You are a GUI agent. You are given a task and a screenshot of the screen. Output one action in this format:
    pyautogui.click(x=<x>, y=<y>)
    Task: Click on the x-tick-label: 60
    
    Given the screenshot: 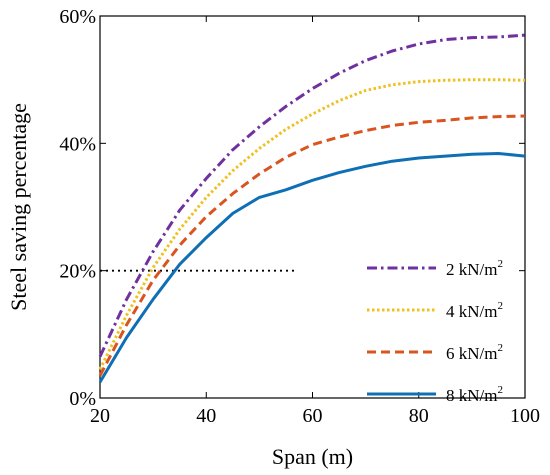 What is the action you would take?
    pyautogui.click(x=313, y=416)
    